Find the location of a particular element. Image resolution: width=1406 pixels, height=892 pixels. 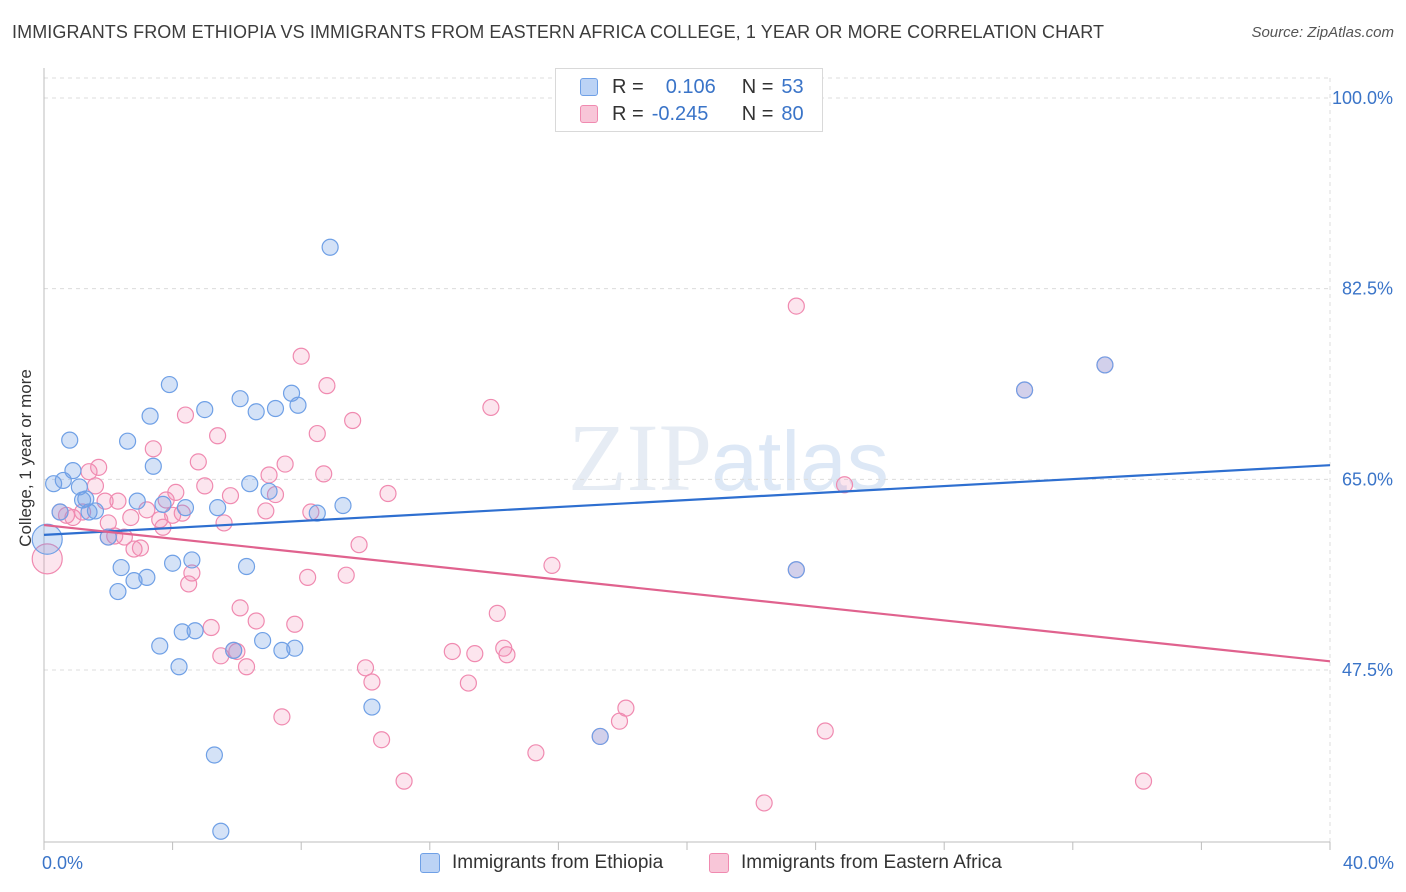

ethiopia-legend-swatch is located at coordinates (430, 863).